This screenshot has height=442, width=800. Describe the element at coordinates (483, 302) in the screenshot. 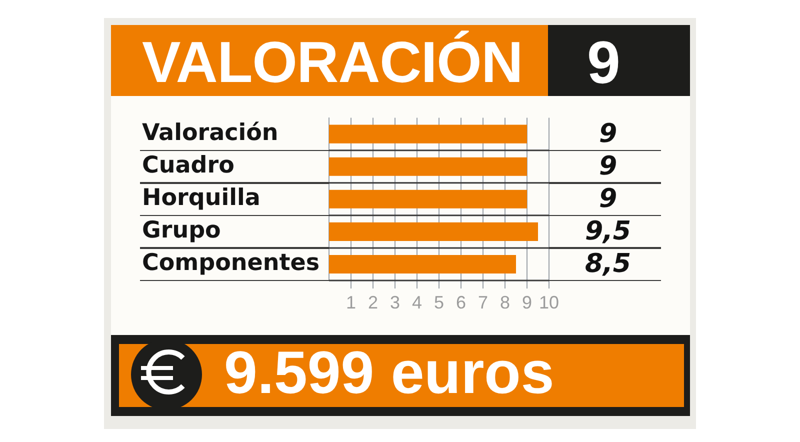

I see `x-tick-label: 7` at that location.